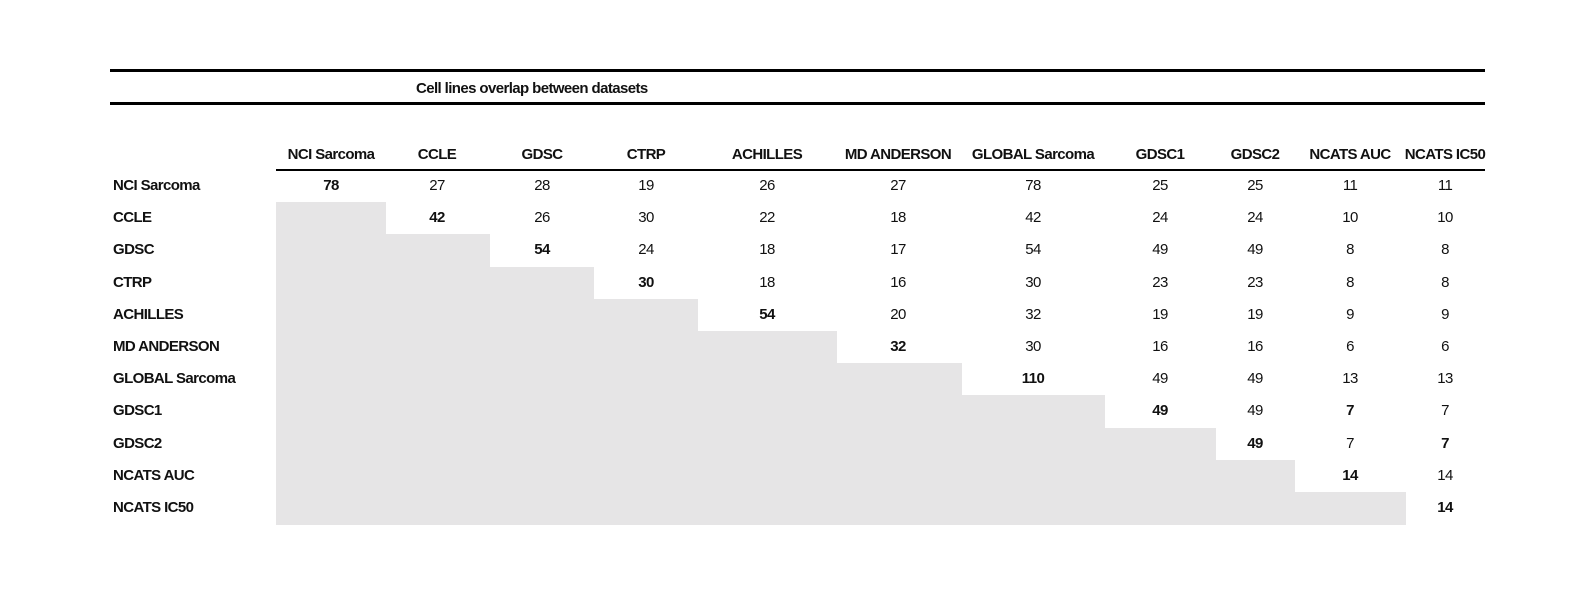 This screenshot has width=1577, height=595. What do you see at coordinates (880, 170) in the screenshot?
I see `header-rule` at bounding box center [880, 170].